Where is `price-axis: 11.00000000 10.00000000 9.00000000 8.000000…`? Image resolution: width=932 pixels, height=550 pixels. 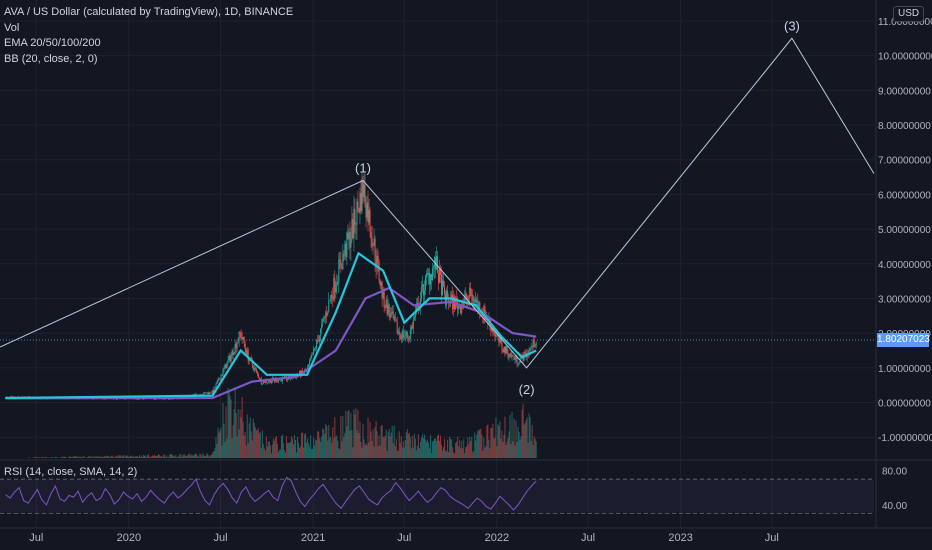
price-axis: 11.00000000 10.00000000 9.00000000 8.000000… is located at coordinates (905, 230).